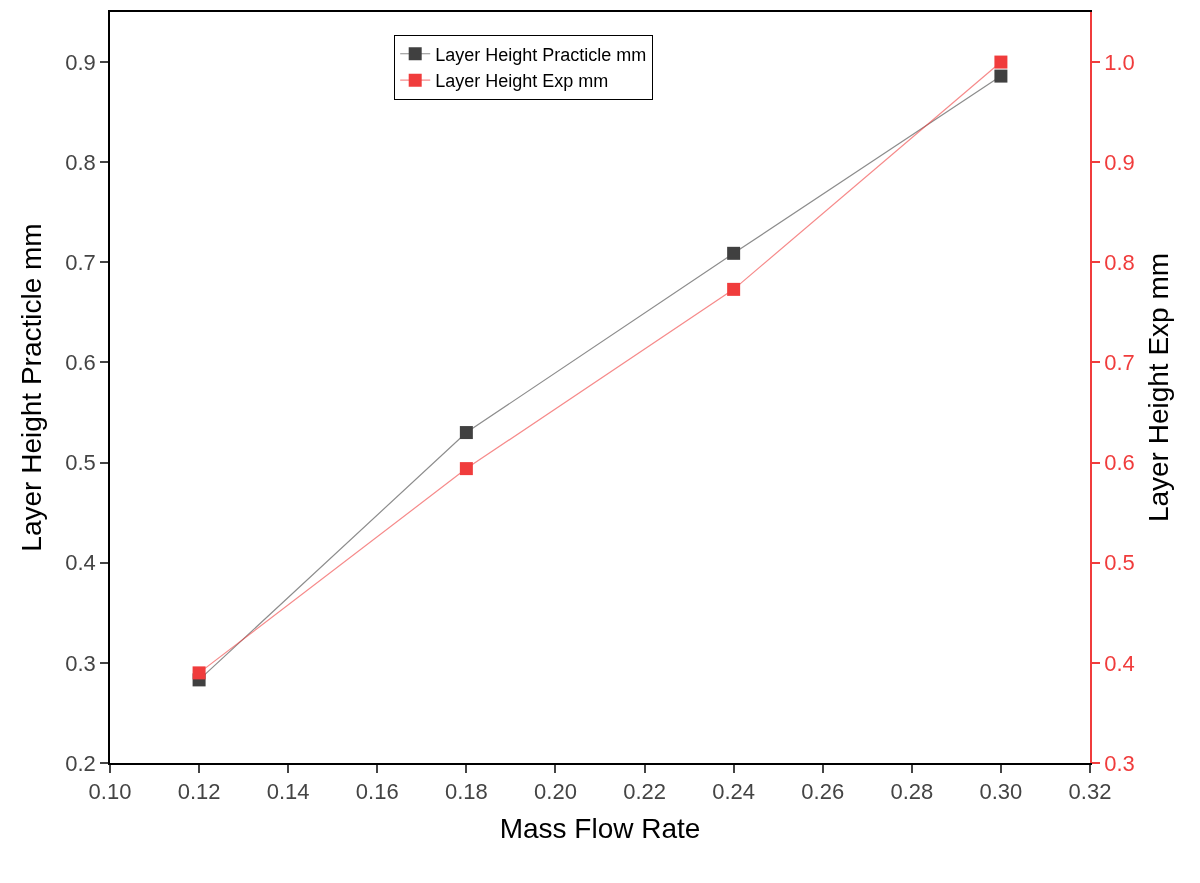 Image resolution: width=1200 pixels, height=883 pixels. What do you see at coordinates (80, 563) in the screenshot?
I see `y-tick-label: 0.4` at bounding box center [80, 563].